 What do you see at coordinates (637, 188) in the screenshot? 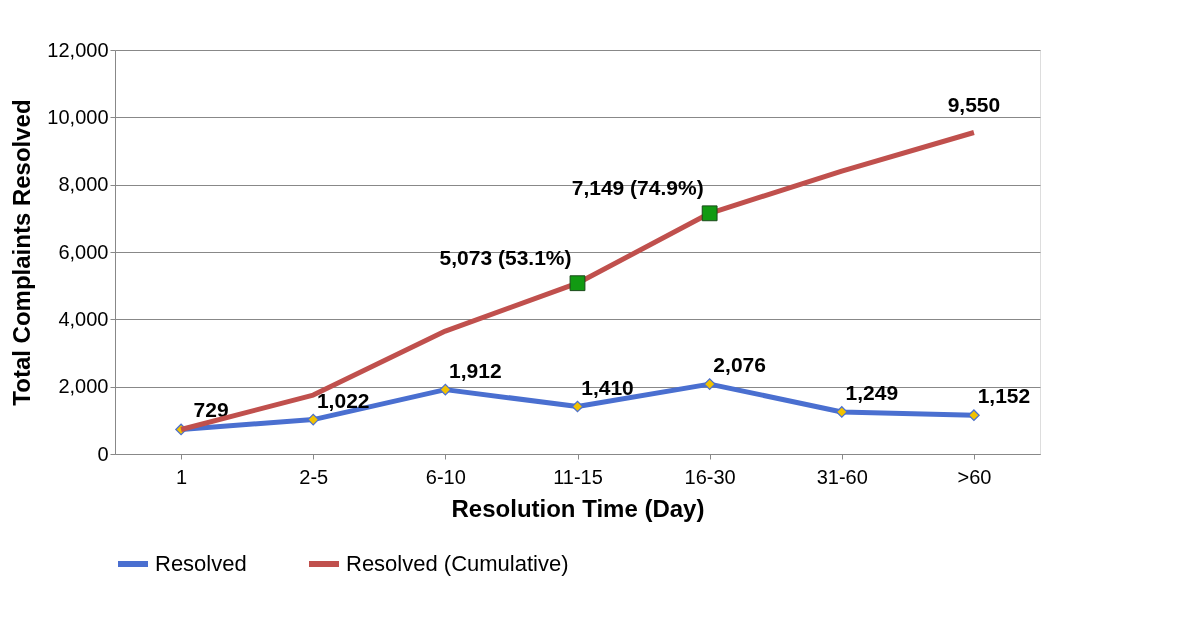
I see `data-label: 7,149 (74.9%)` at bounding box center [637, 188].